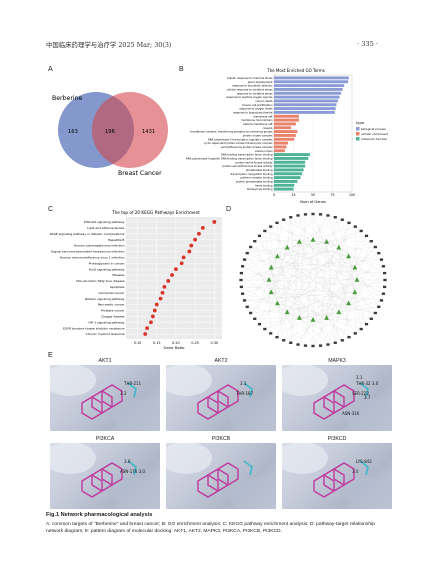  What do you see at coordinates (113, 311) in the screenshot?
I see `kegg-category-label: Prostate cancer` at bounding box center [113, 311].